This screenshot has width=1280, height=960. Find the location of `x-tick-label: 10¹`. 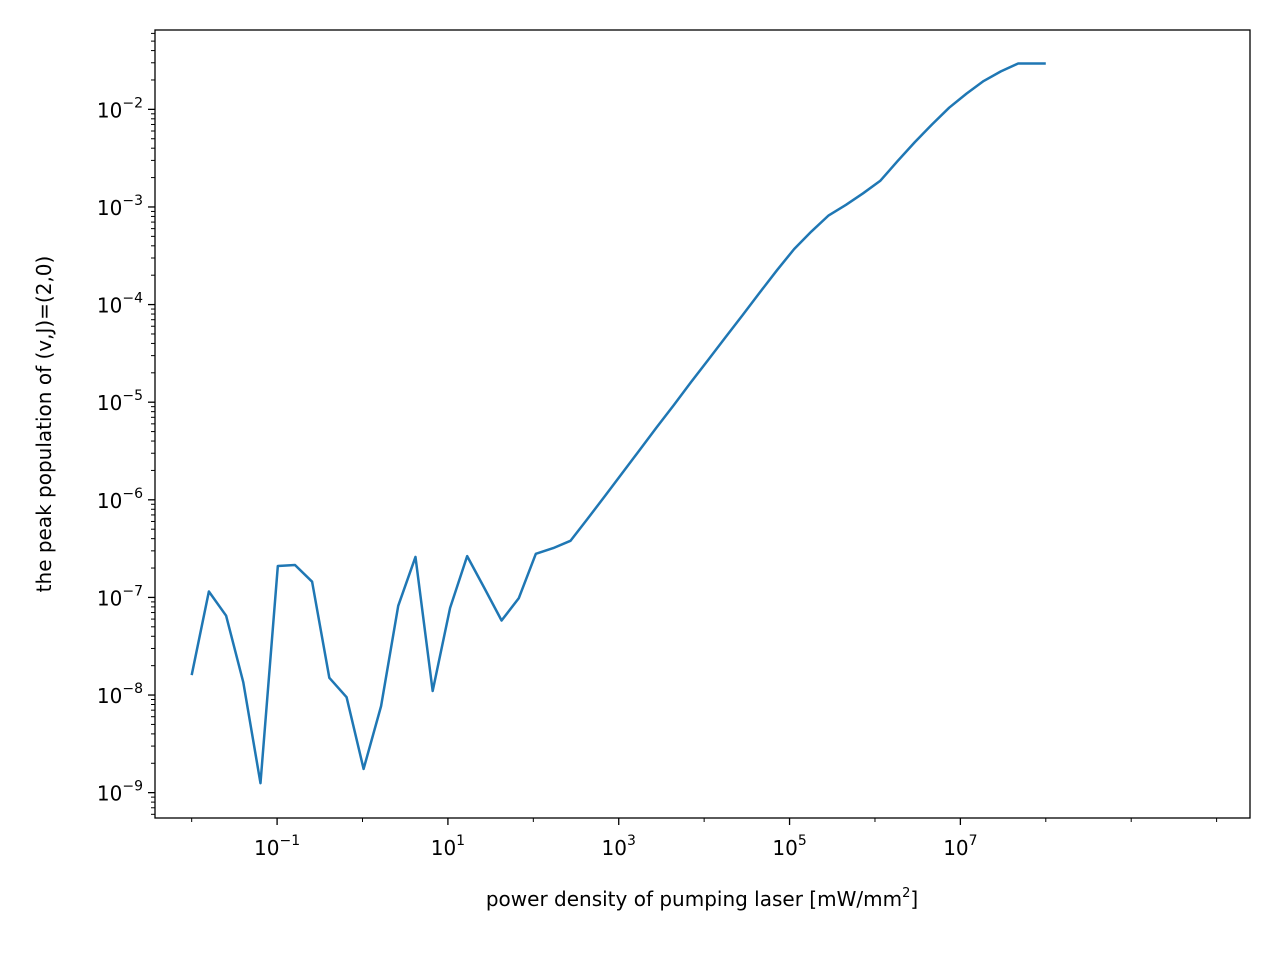

x-tick-label: 10¹ is located at coordinates (448, 846).